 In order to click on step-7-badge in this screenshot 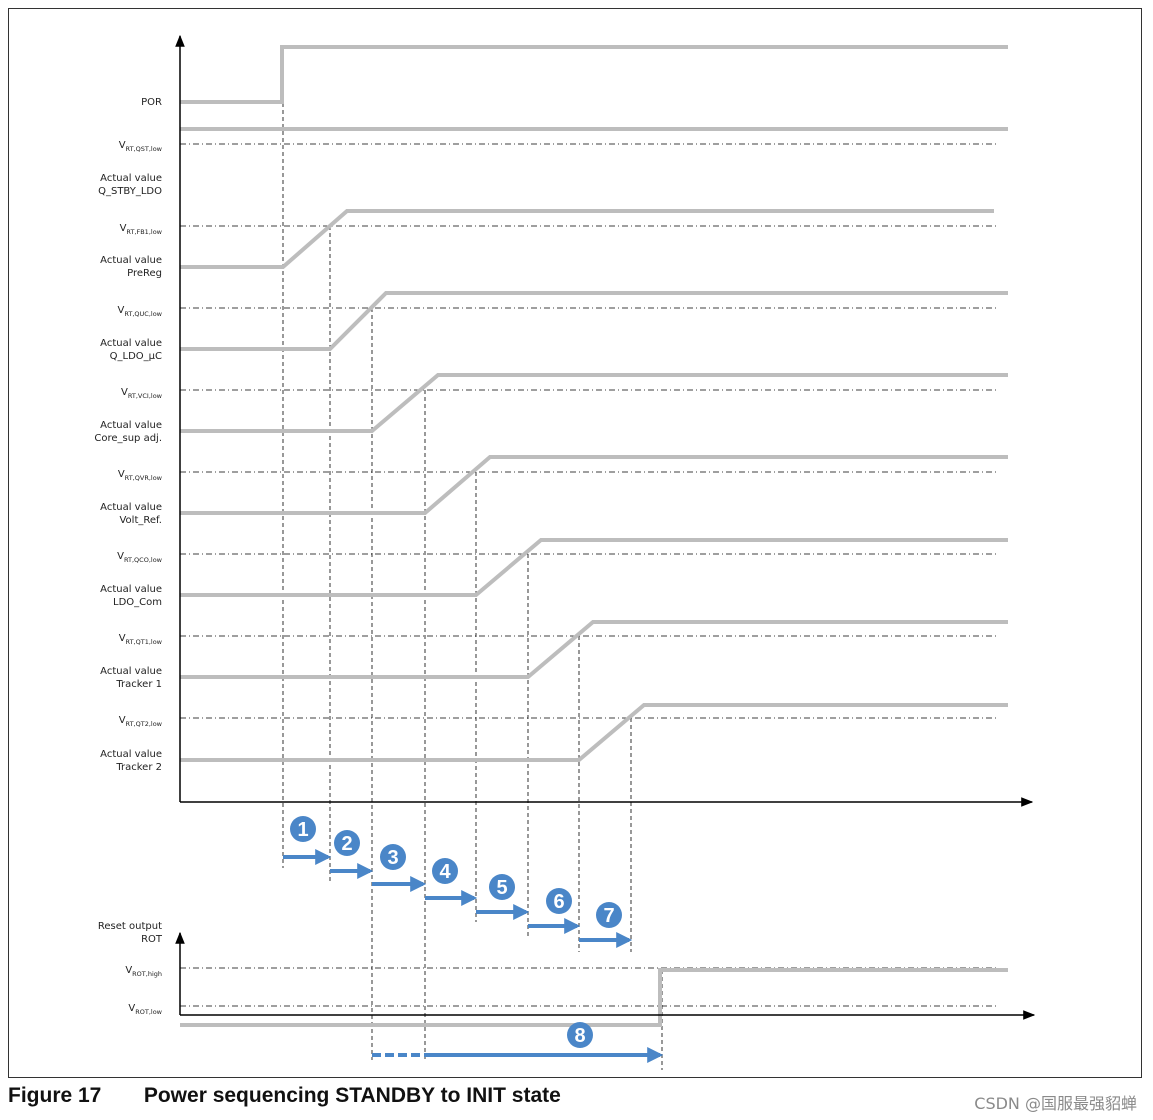, I will do `click(609, 915)`.